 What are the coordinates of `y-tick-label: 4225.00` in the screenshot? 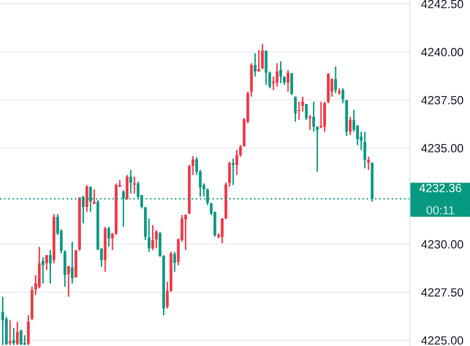 It's located at (442, 340).